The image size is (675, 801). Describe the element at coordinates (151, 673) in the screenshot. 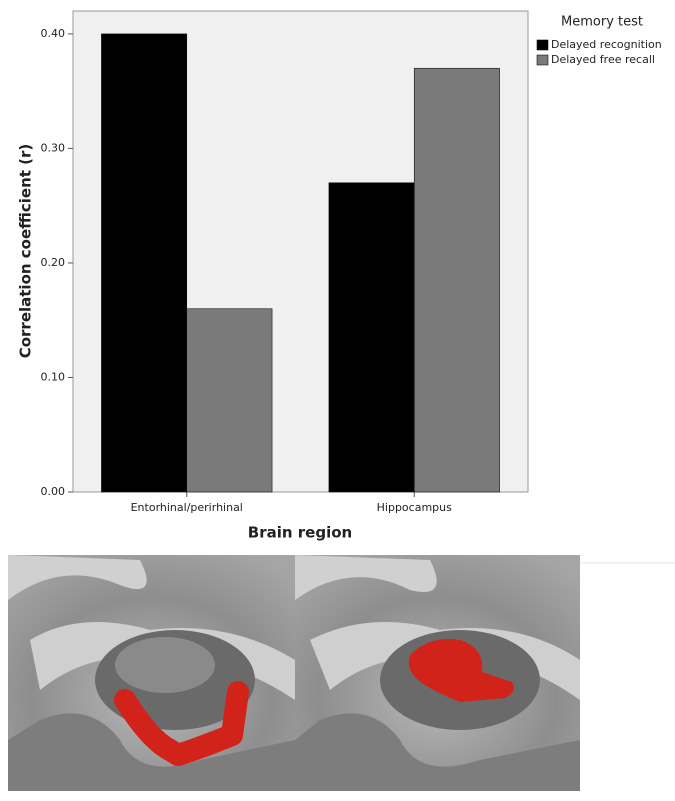

I see `mri-left` at that location.